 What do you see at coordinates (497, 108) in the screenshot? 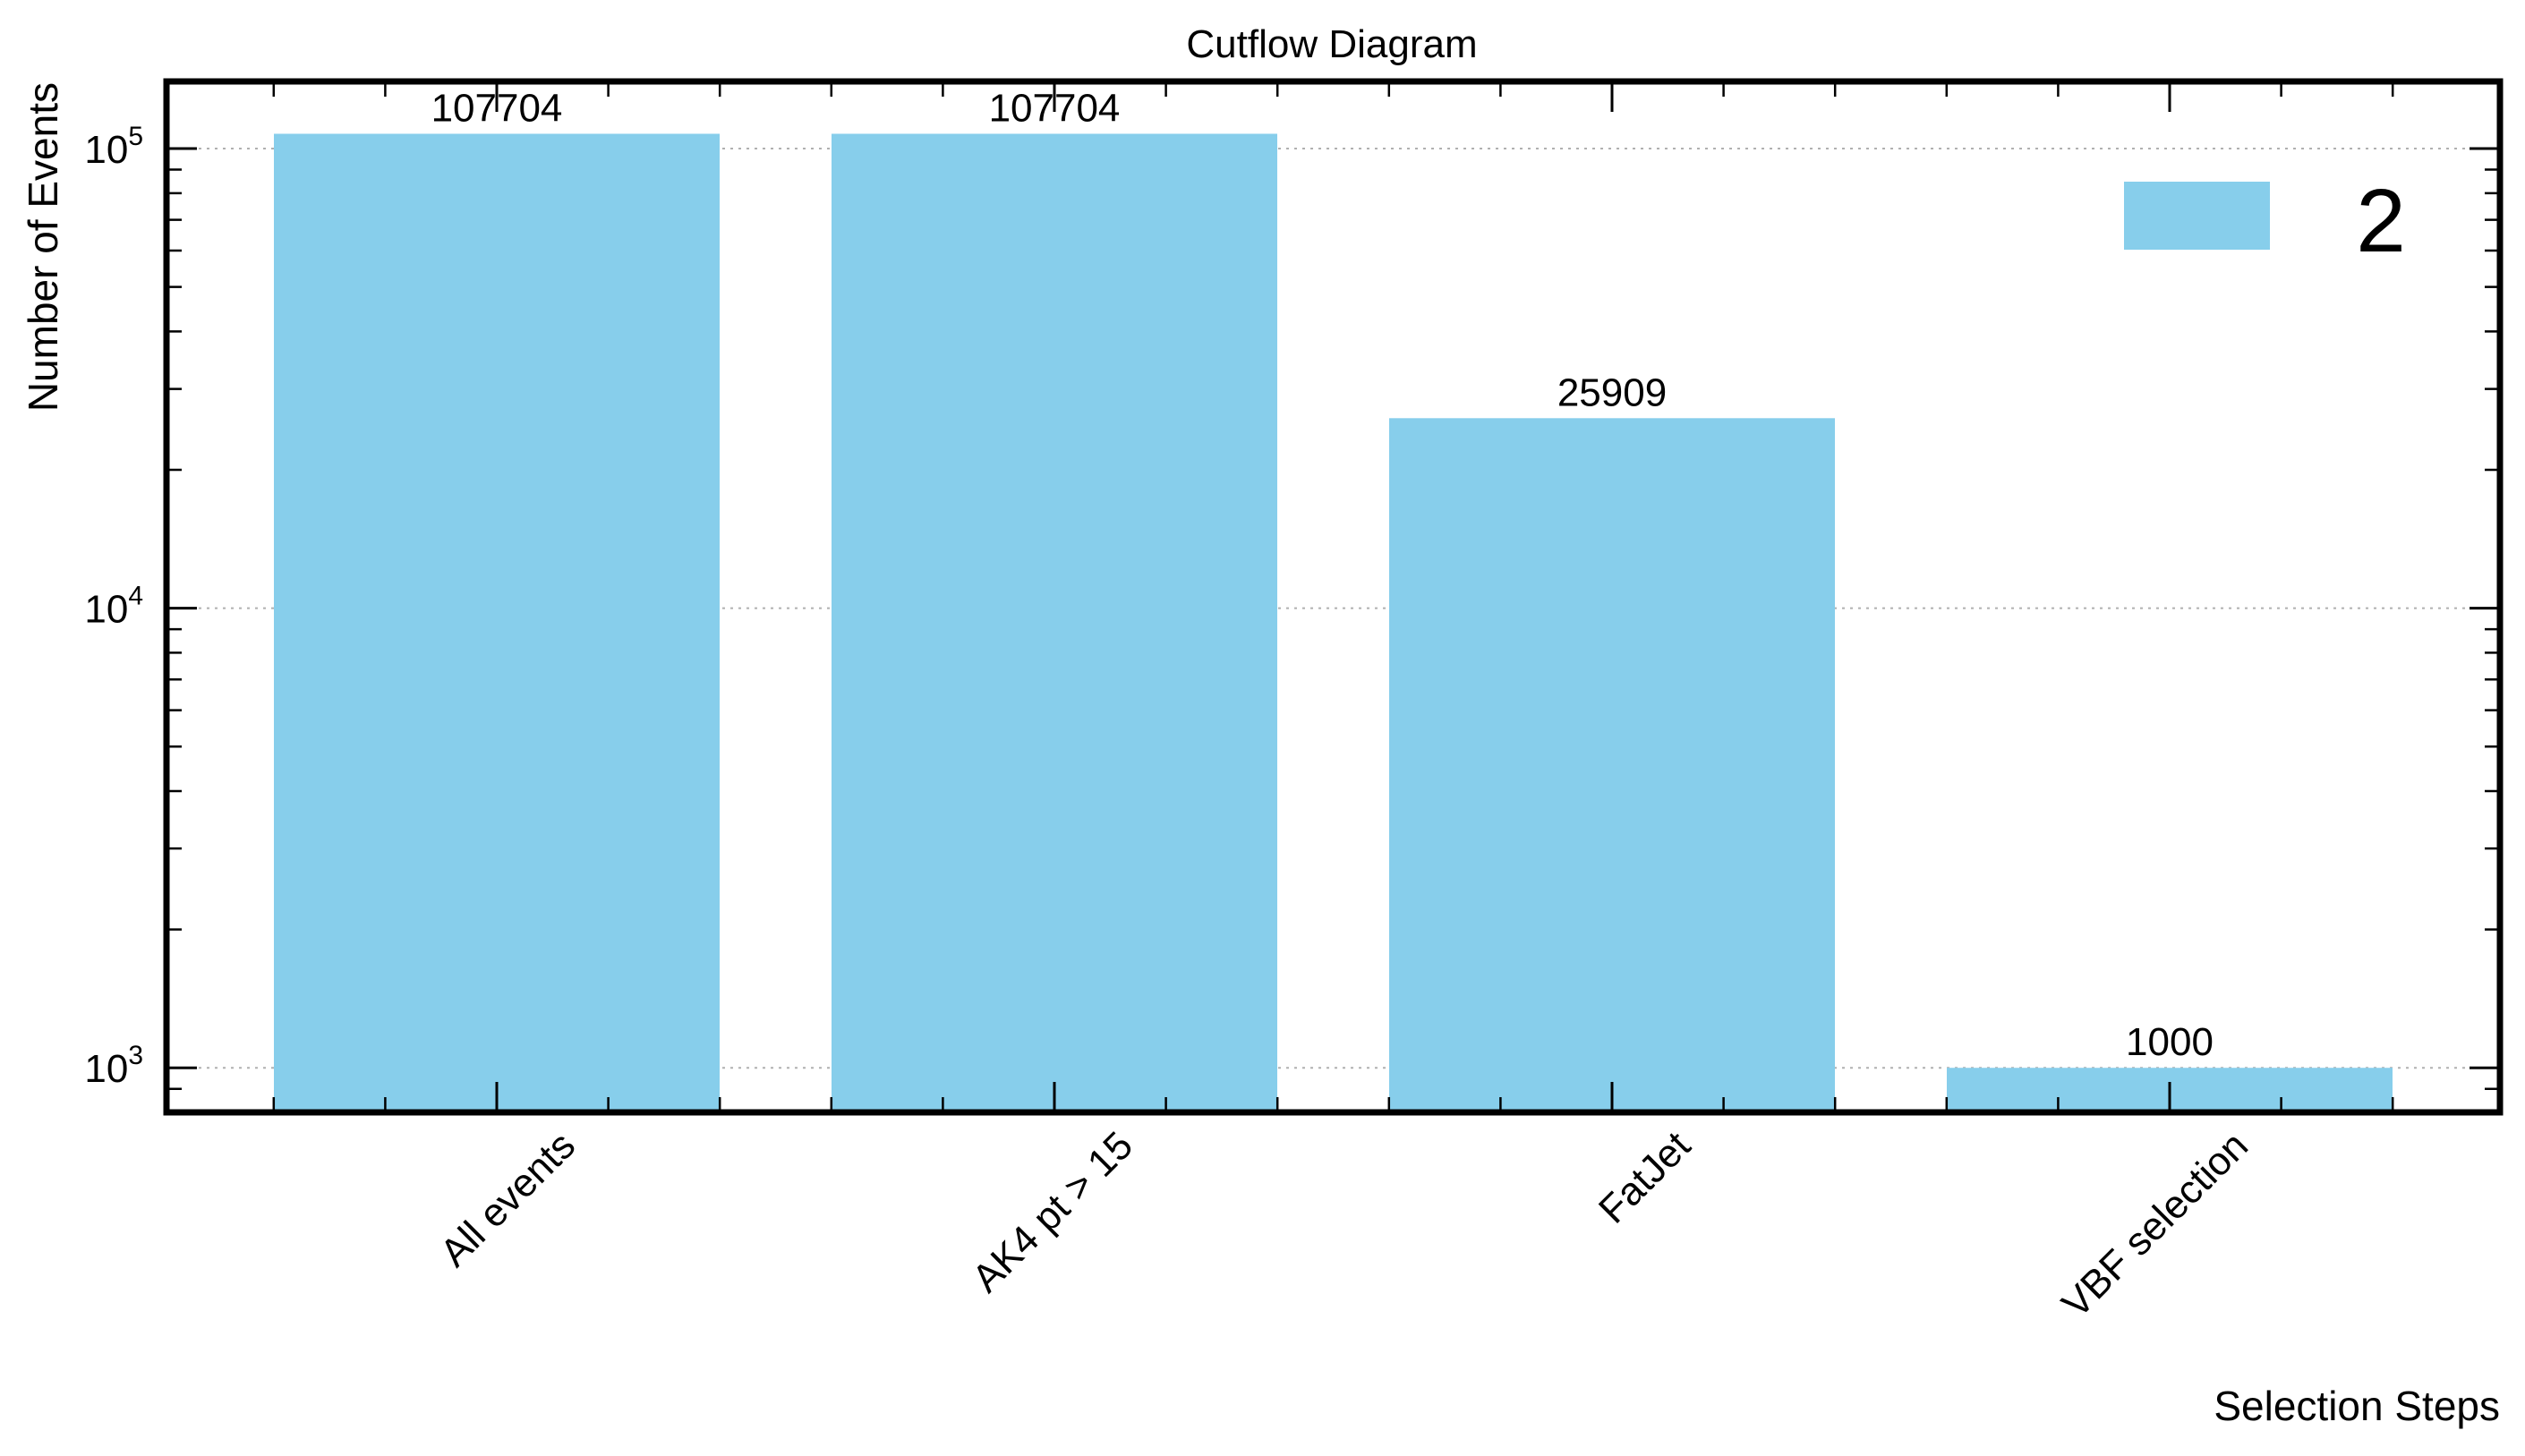
I see `data-label-1: 107704` at bounding box center [497, 108].